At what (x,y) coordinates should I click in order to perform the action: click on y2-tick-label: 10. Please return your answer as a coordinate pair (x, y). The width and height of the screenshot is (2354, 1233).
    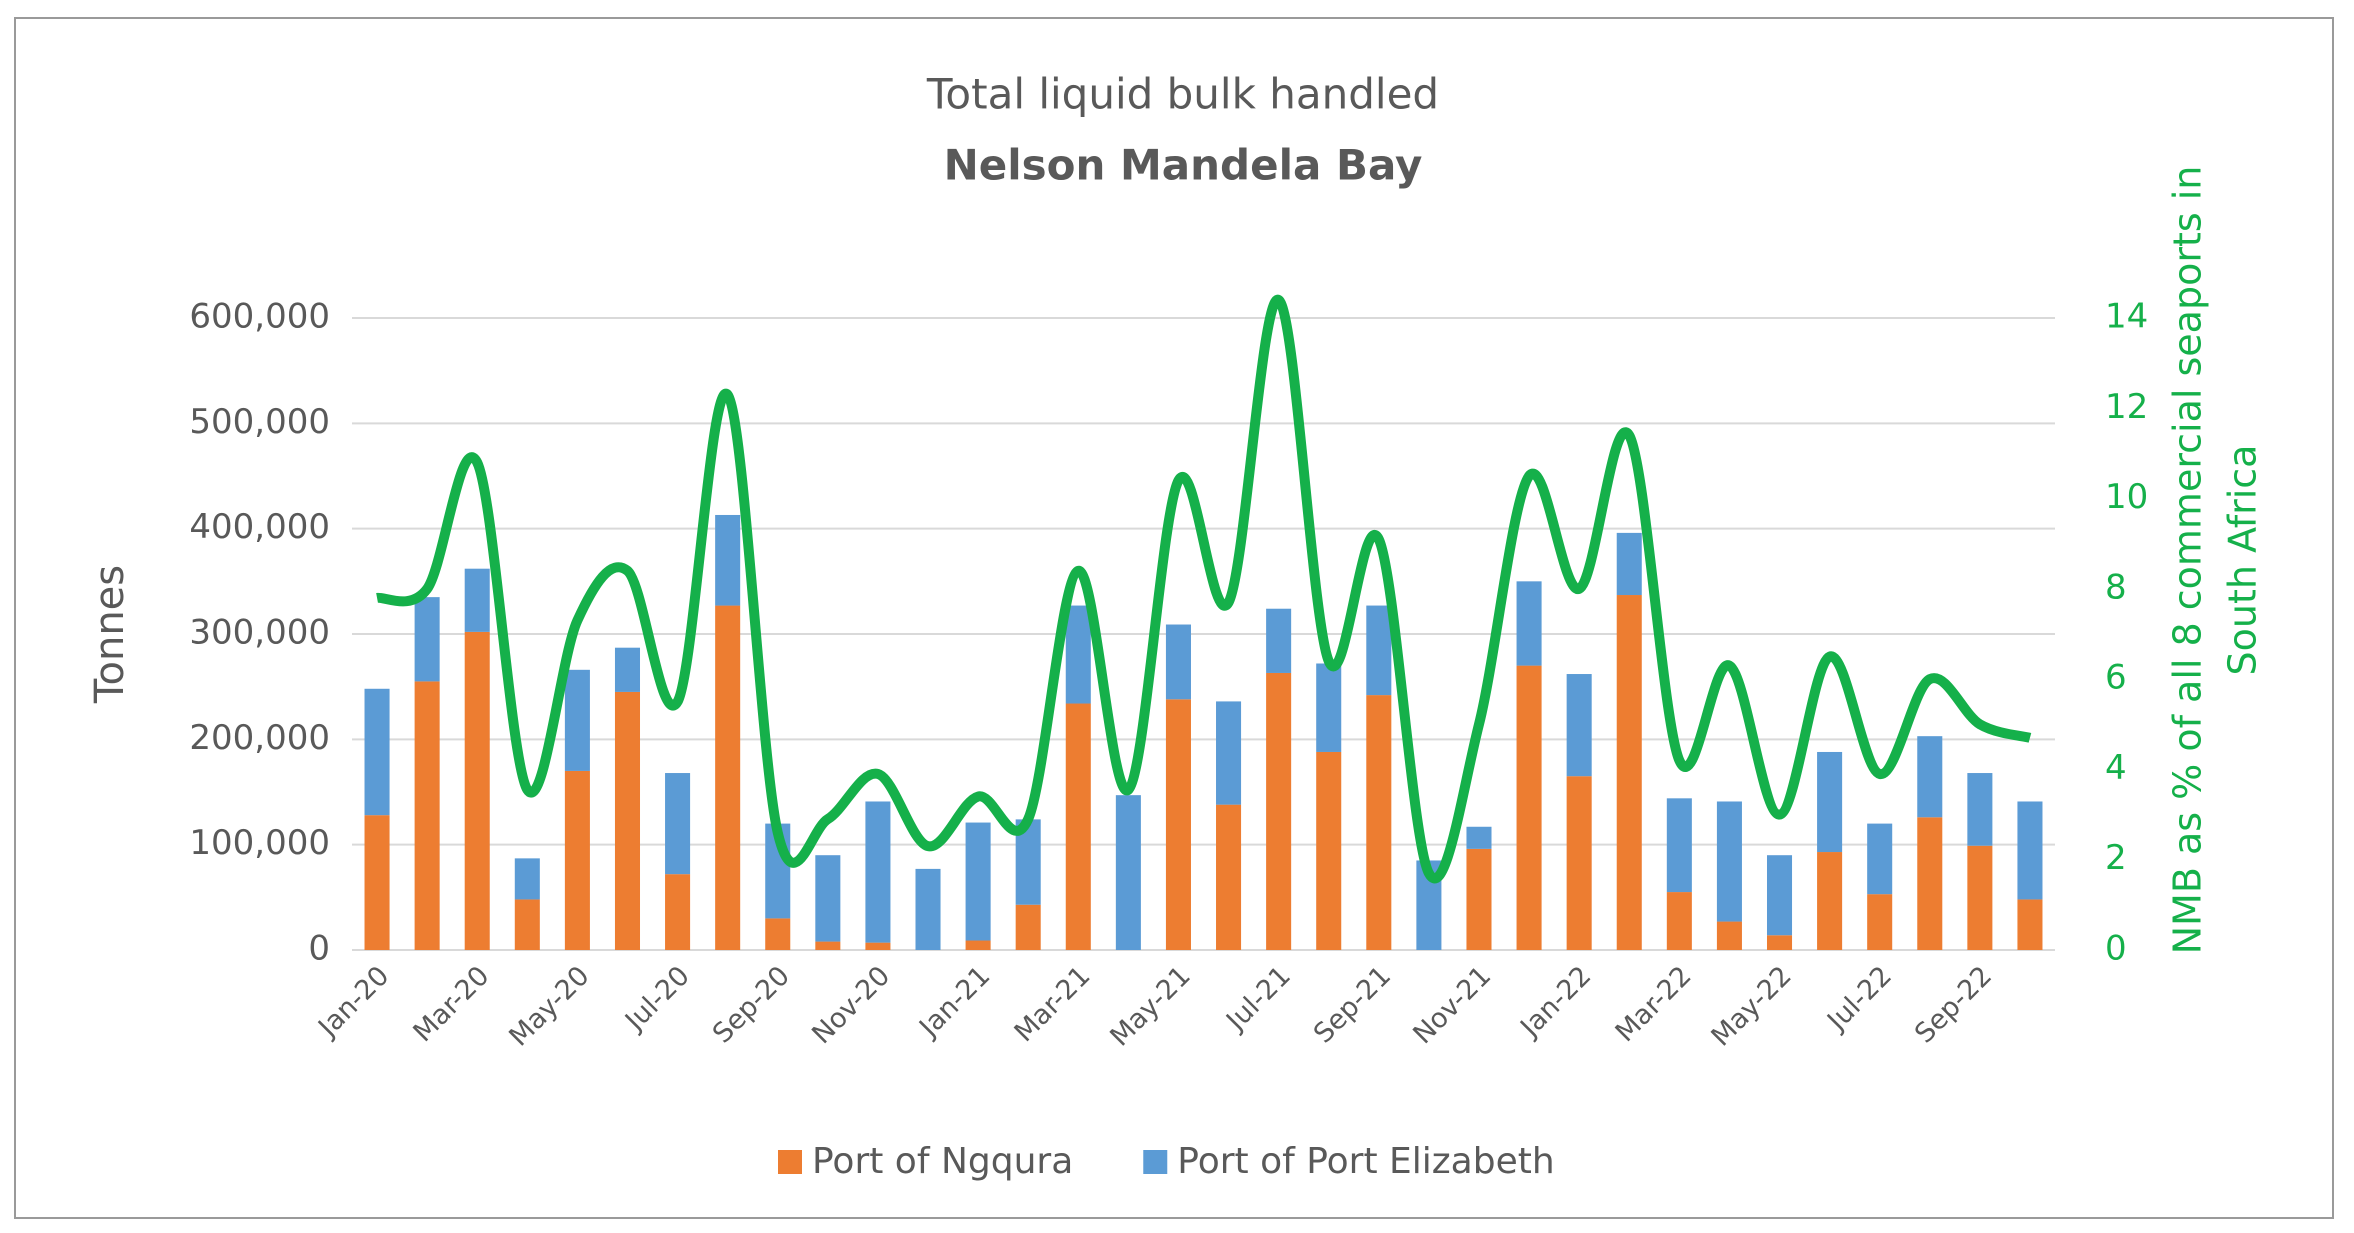
    Looking at the image, I should click on (2126, 497).